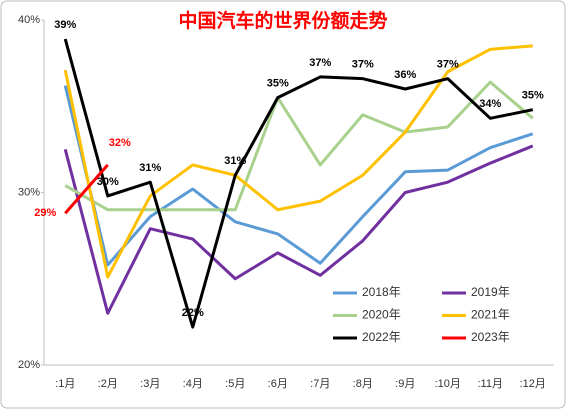 The height and width of the screenshot is (409, 566). I want to click on x-tick-label: :4月, so click(193, 384).